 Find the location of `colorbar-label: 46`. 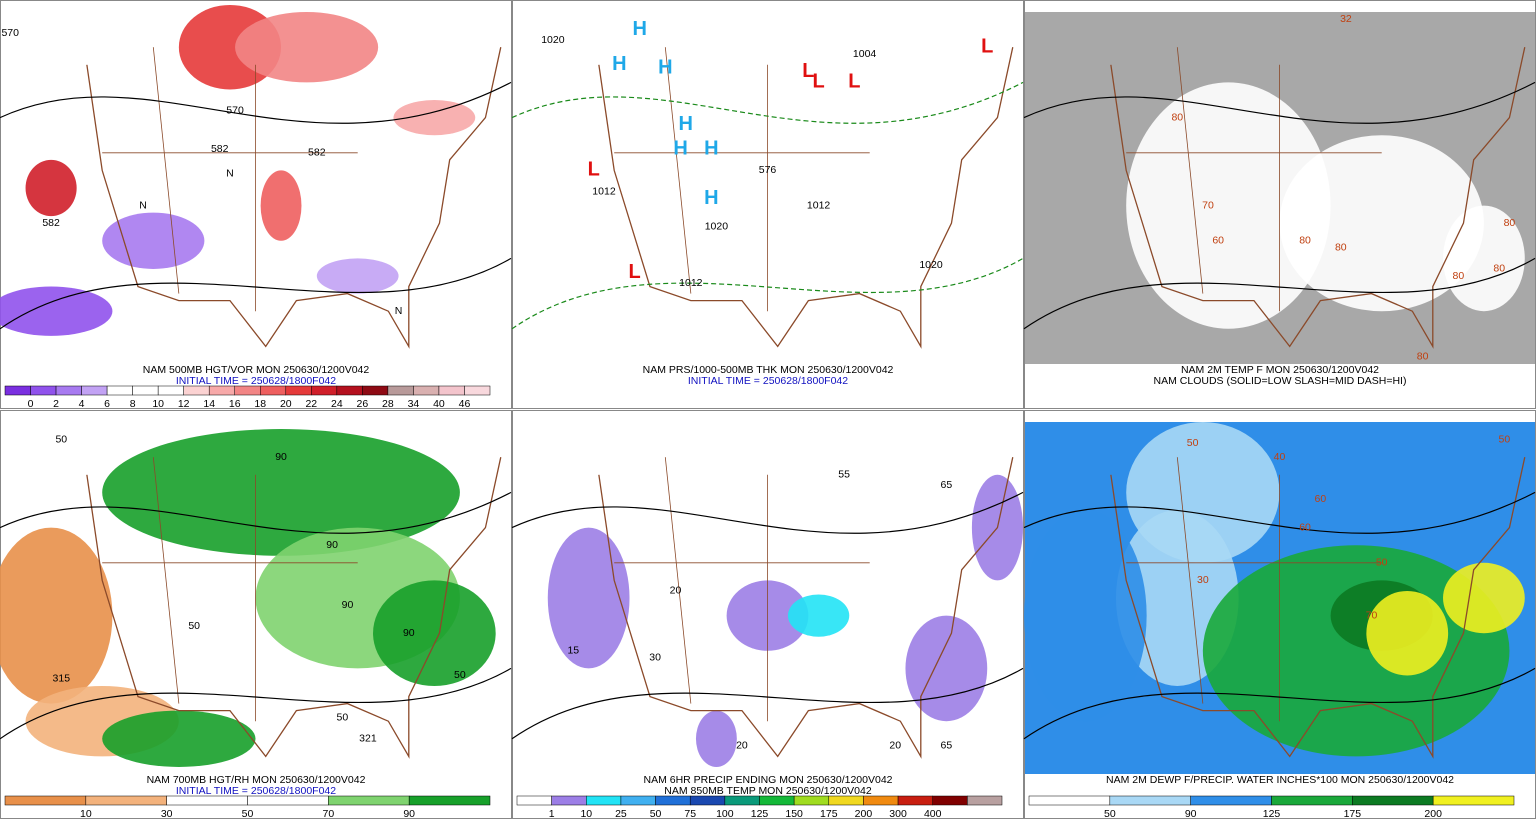

colorbar-label: 46 is located at coordinates (465, 404).